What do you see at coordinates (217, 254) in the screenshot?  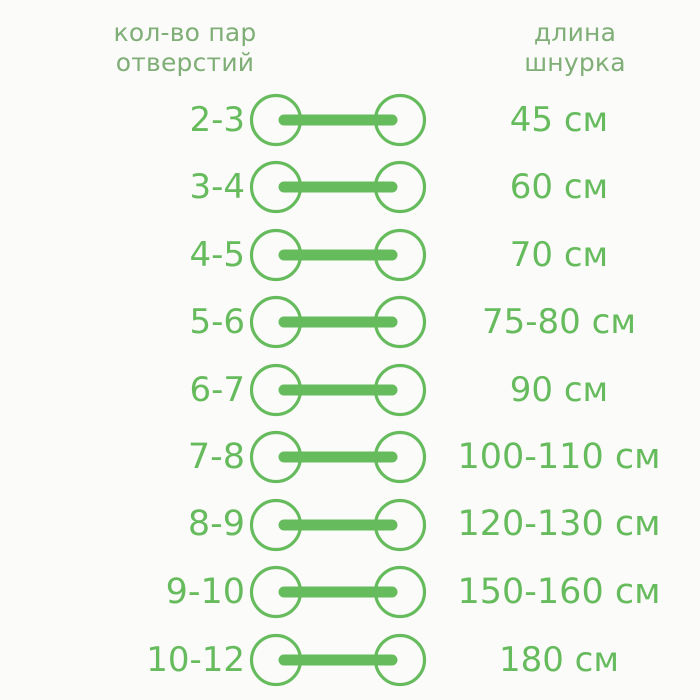 I see `holes-pairs-value: 4-5` at bounding box center [217, 254].